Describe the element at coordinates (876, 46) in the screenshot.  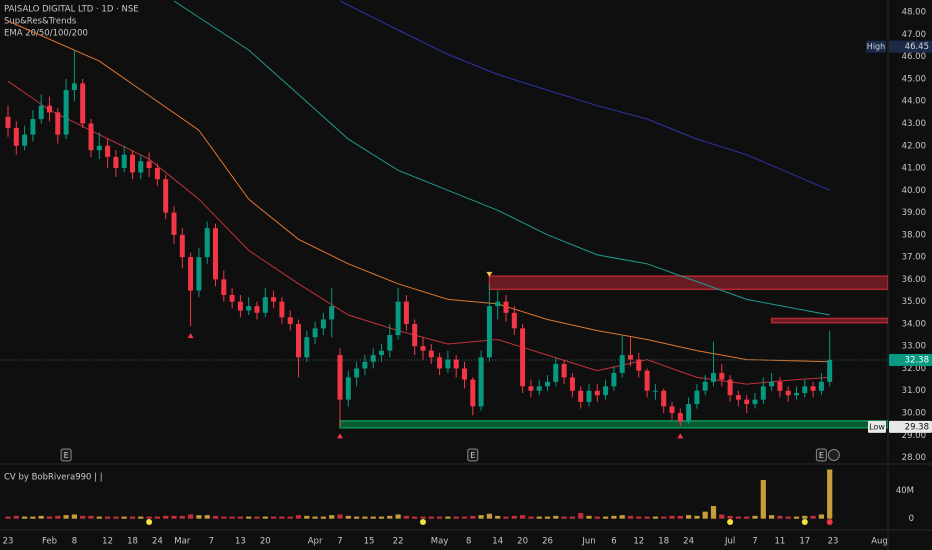
I see `high-tag-label-bg` at that location.